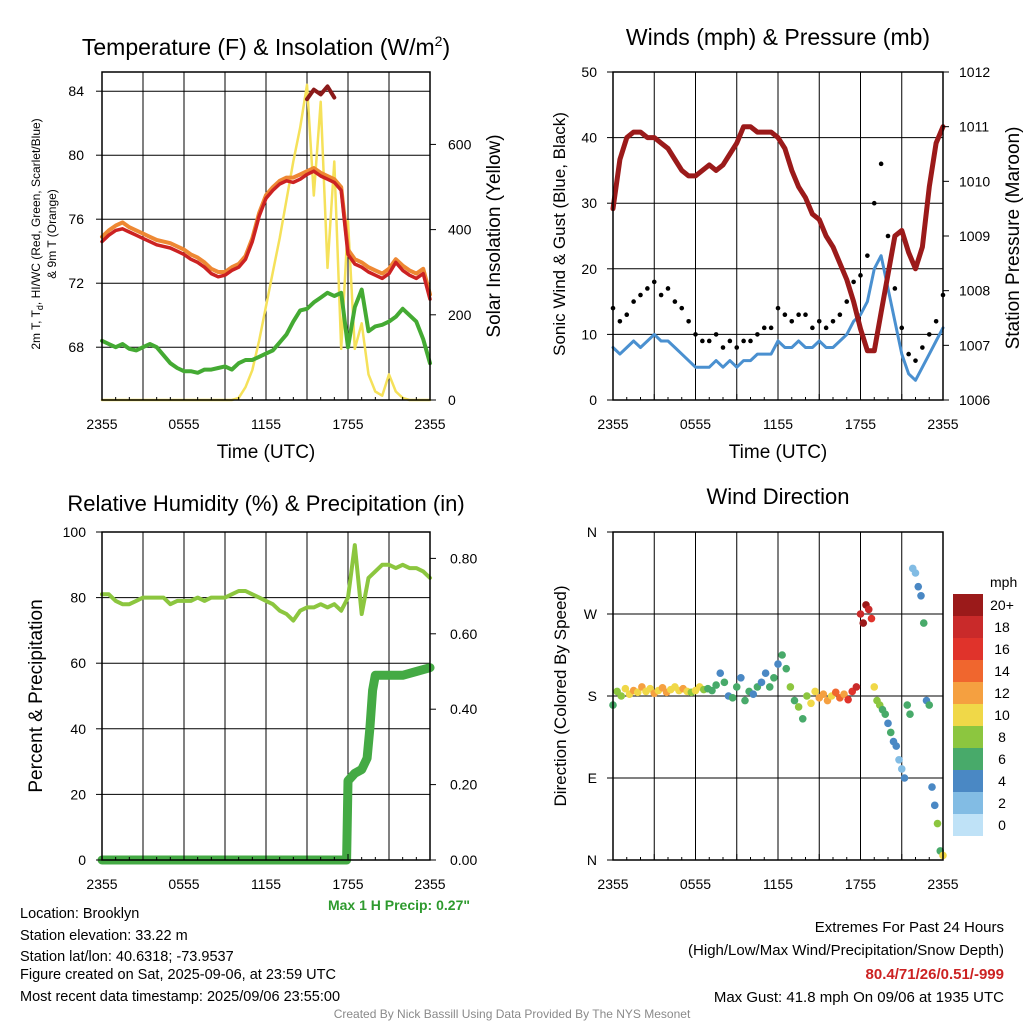  Describe the element at coordinates (347, 424) in the screenshot. I see `temperature-xtick-label: 1755` at that location.